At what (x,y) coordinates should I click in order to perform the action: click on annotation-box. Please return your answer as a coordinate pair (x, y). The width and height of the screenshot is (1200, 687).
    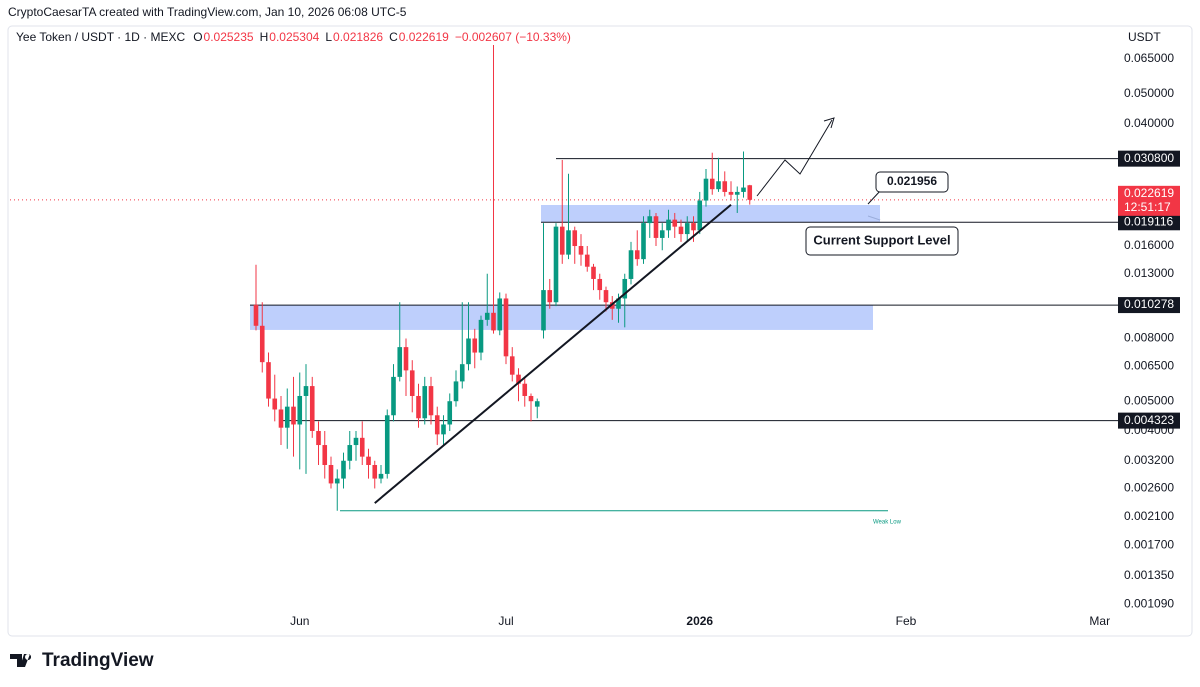
    Looking at the image, I should click on (912, 182).